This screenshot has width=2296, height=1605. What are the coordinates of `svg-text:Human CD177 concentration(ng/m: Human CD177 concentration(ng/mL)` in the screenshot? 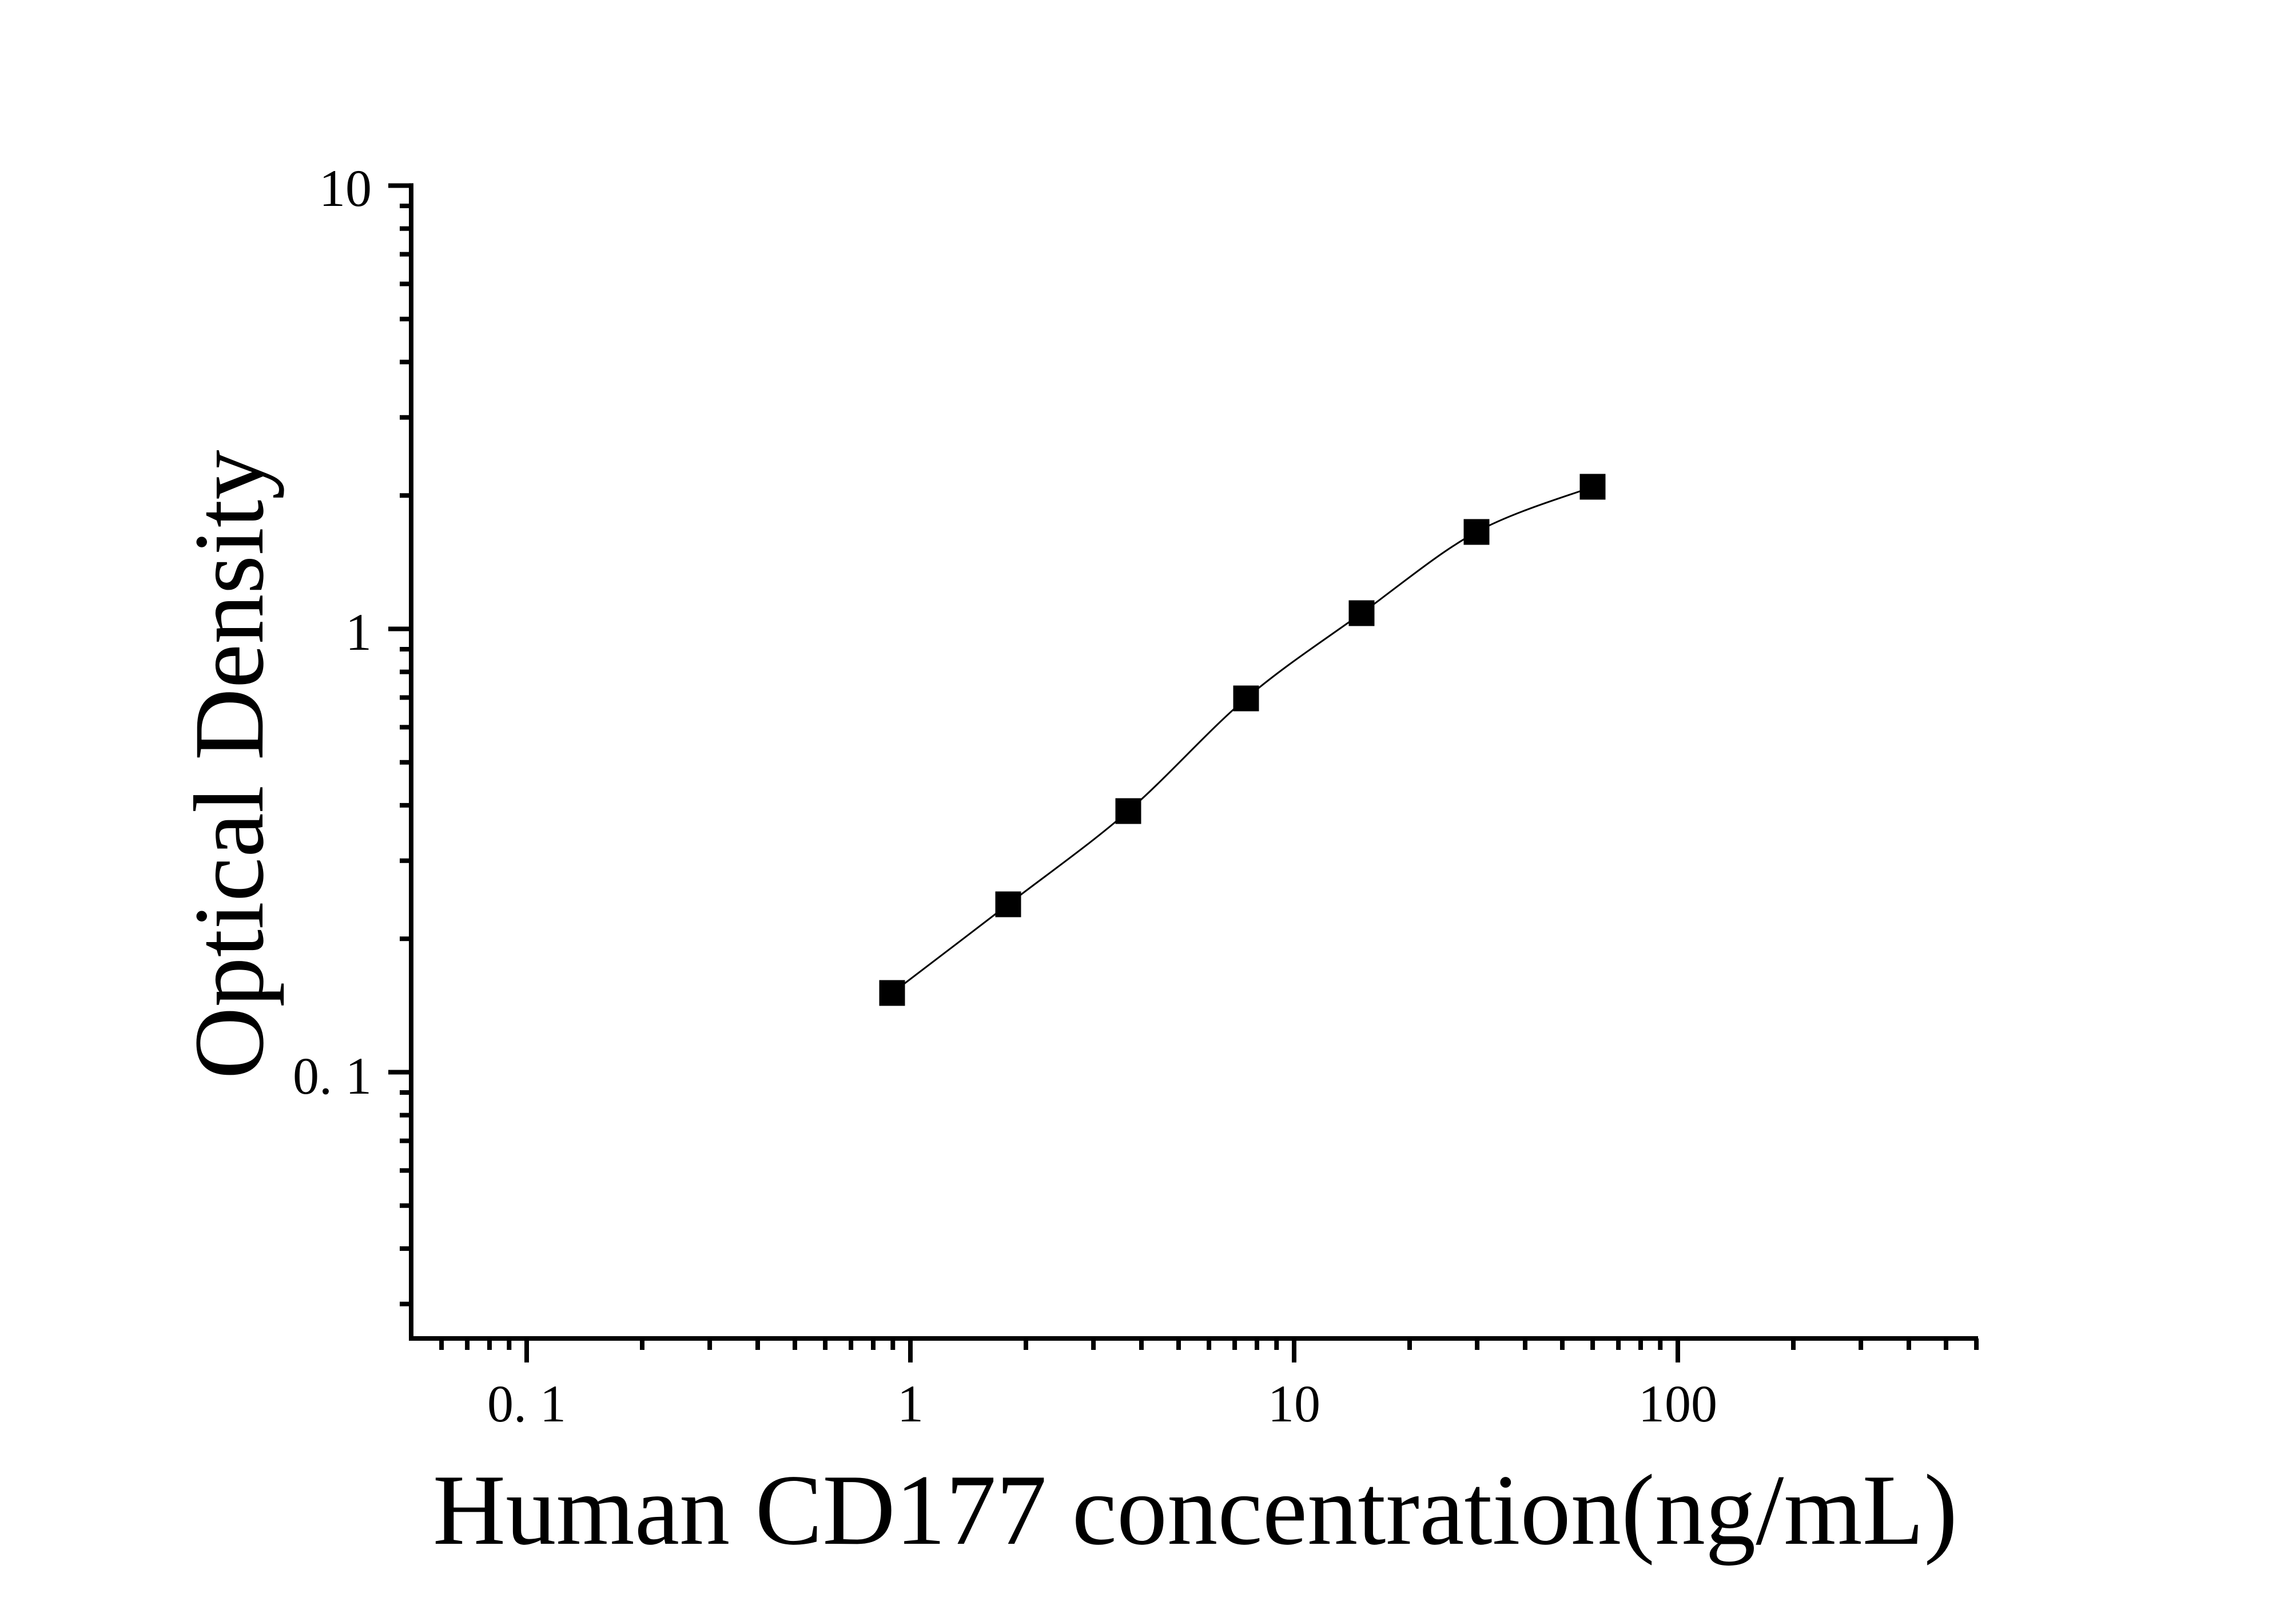 It's located at (1195, 1510).